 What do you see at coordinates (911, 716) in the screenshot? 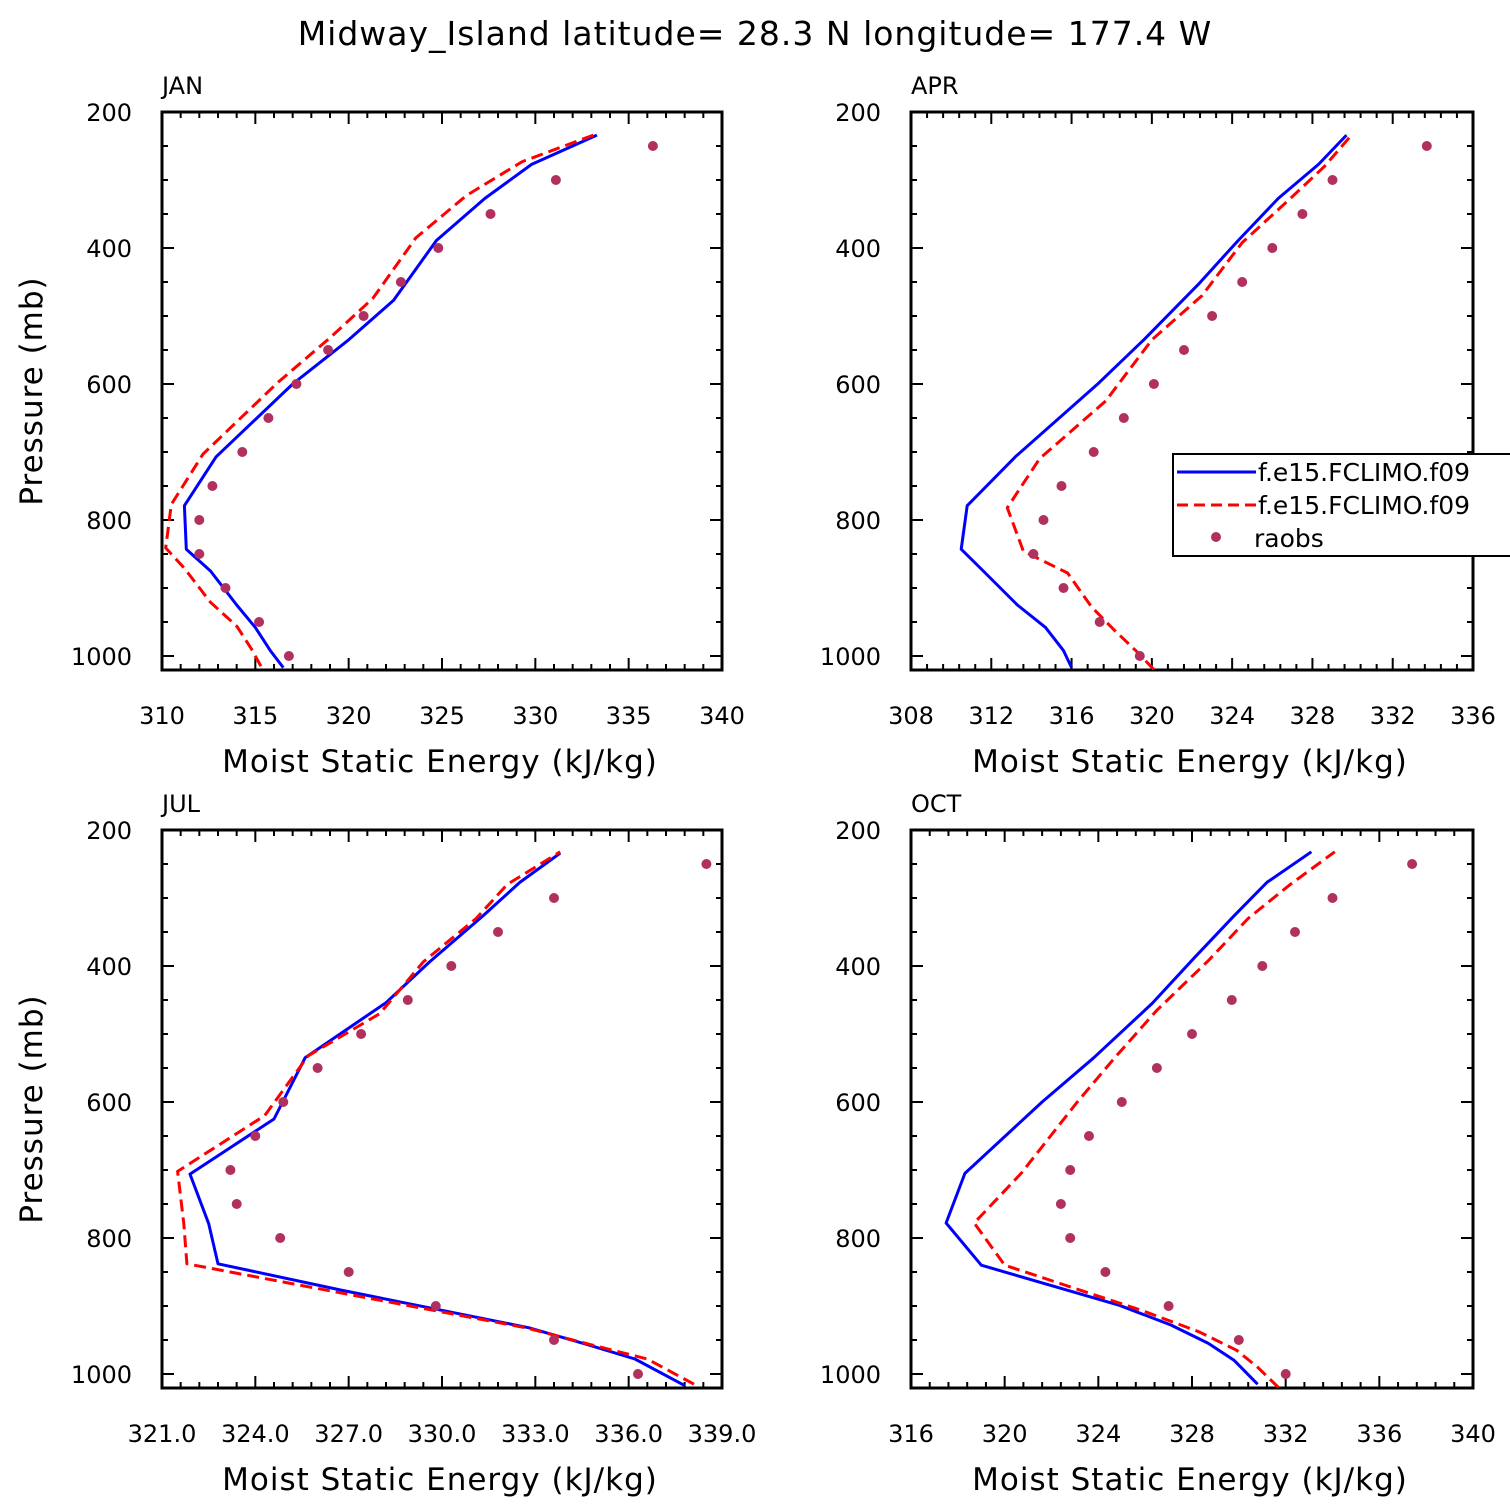
I see `x-tick-label: 308` at bounding box center [911, 716].